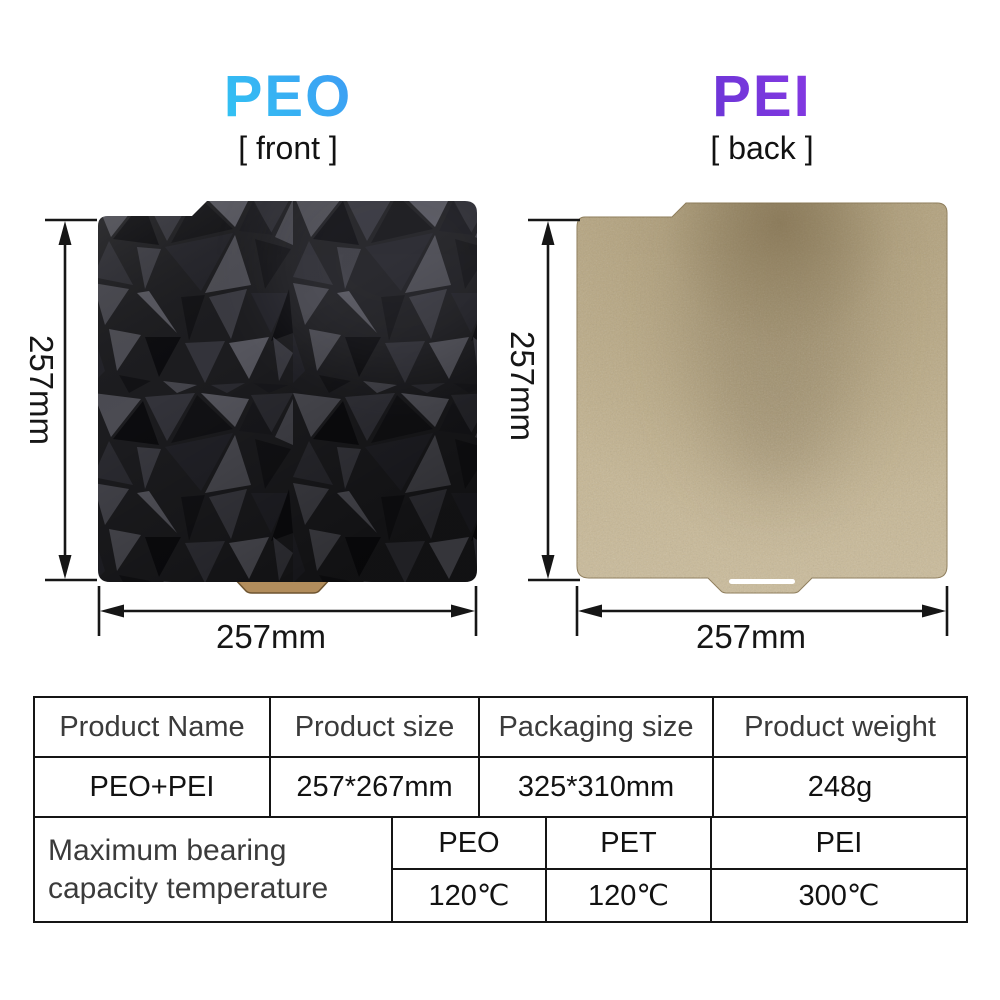 The width and height of the screenshot is (1000, 1000). What do you see at coordinates (840, 788) in the screenshot?
I see `spec-value-product-weight: 248g` at bounding box center [840, 788].